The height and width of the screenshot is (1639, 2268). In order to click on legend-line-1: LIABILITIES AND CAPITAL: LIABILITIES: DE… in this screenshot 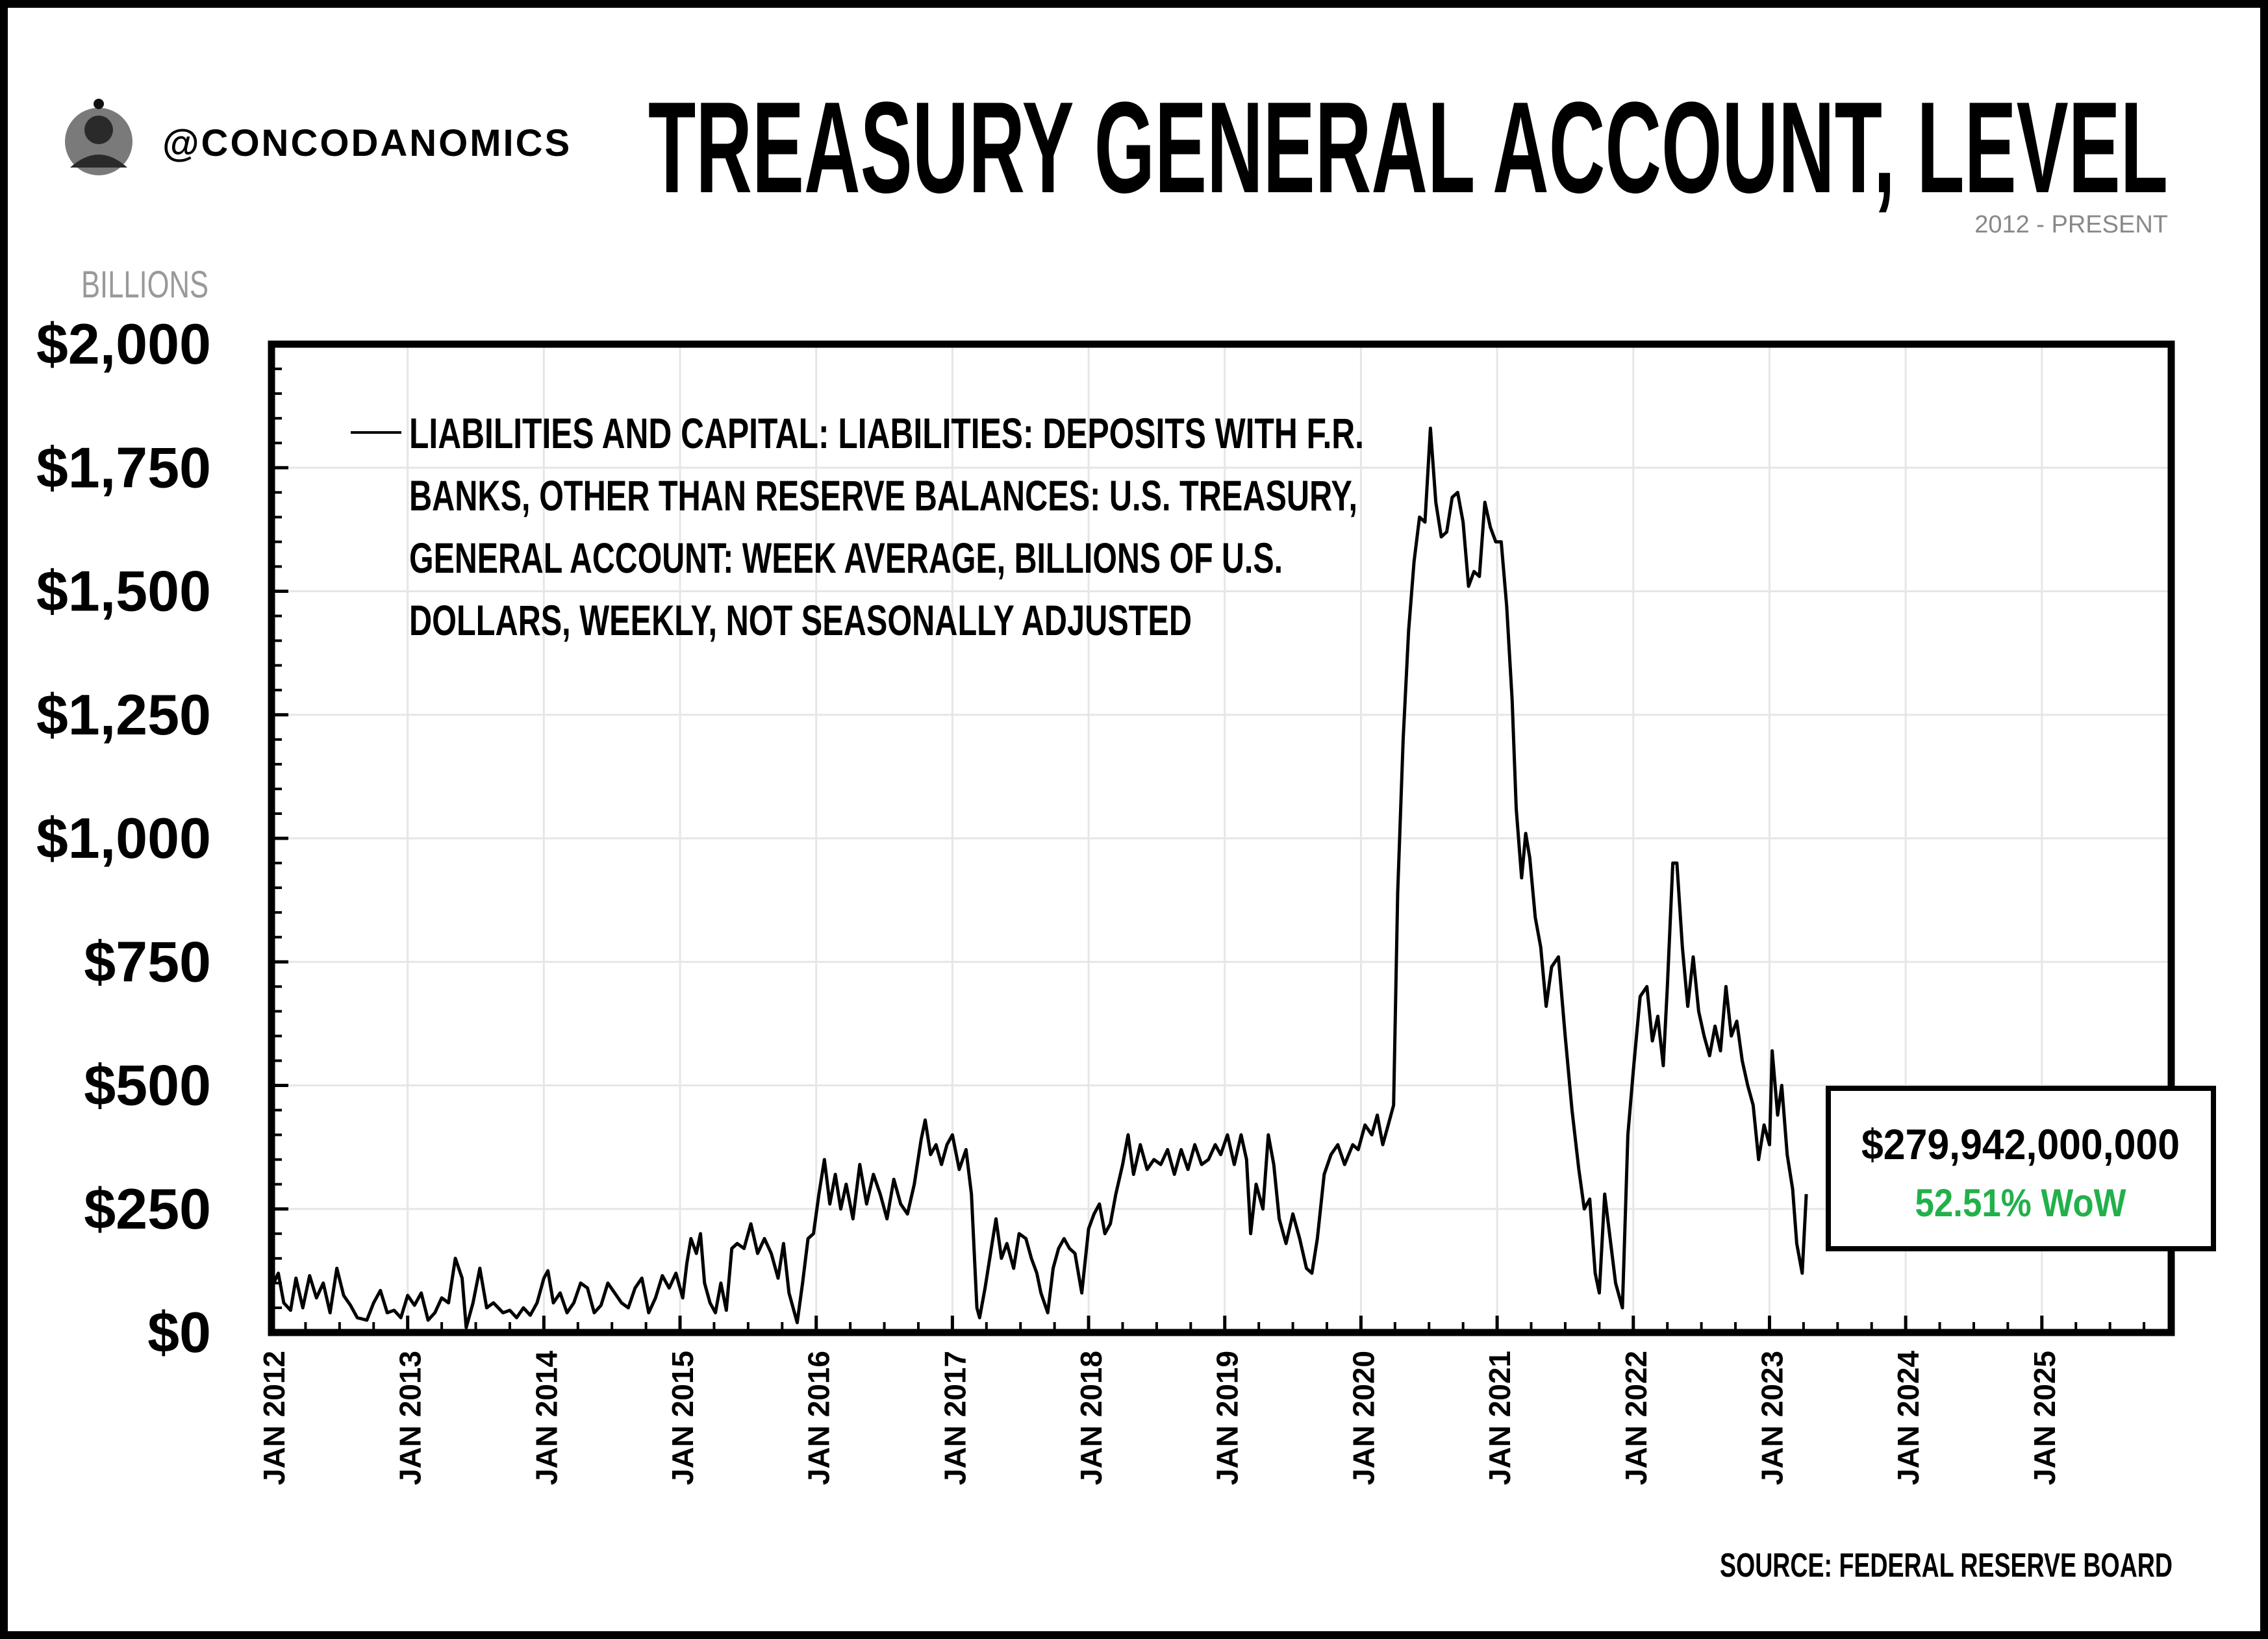, I will do `click(887, 433)`.